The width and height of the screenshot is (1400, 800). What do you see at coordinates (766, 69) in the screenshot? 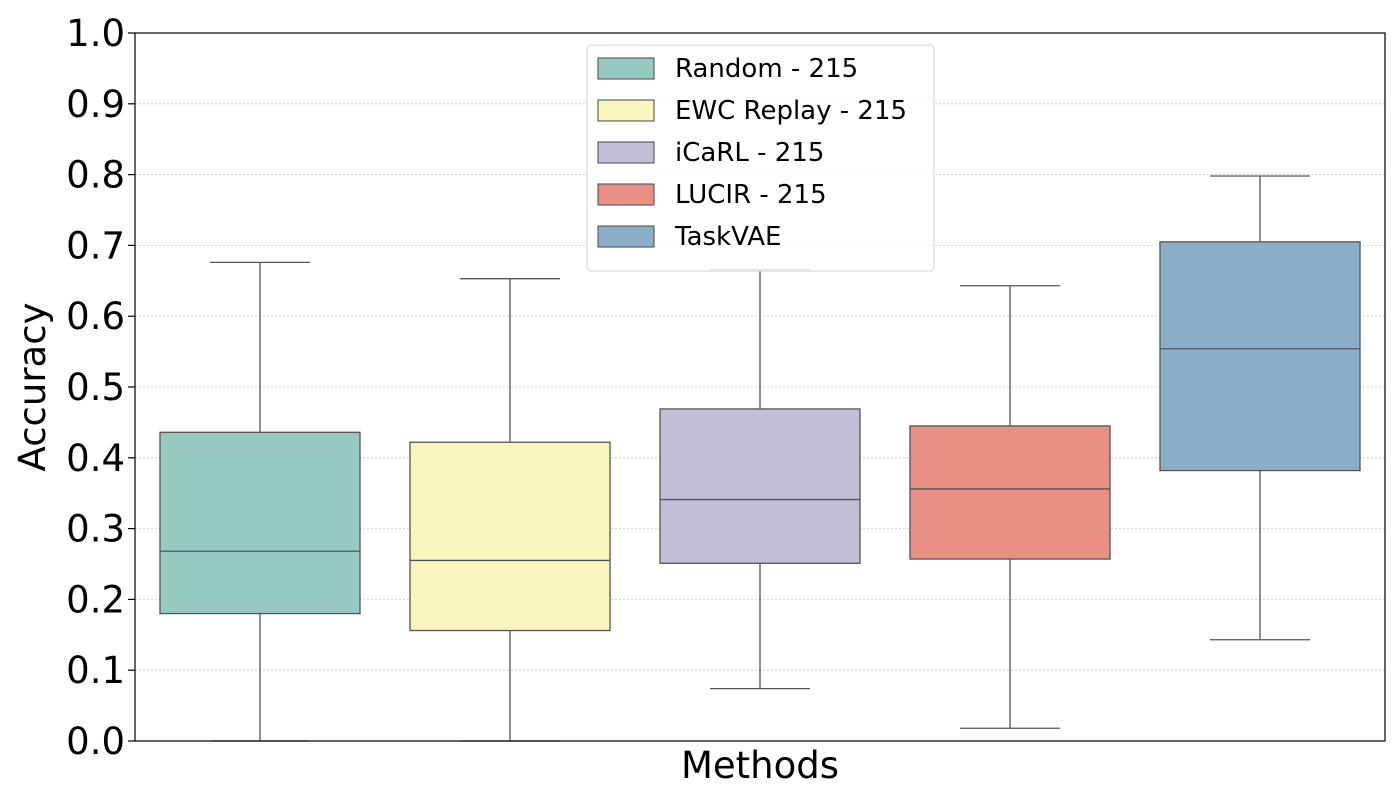
I see `legend-label: Random - 215` at bounding box center [766, 69].